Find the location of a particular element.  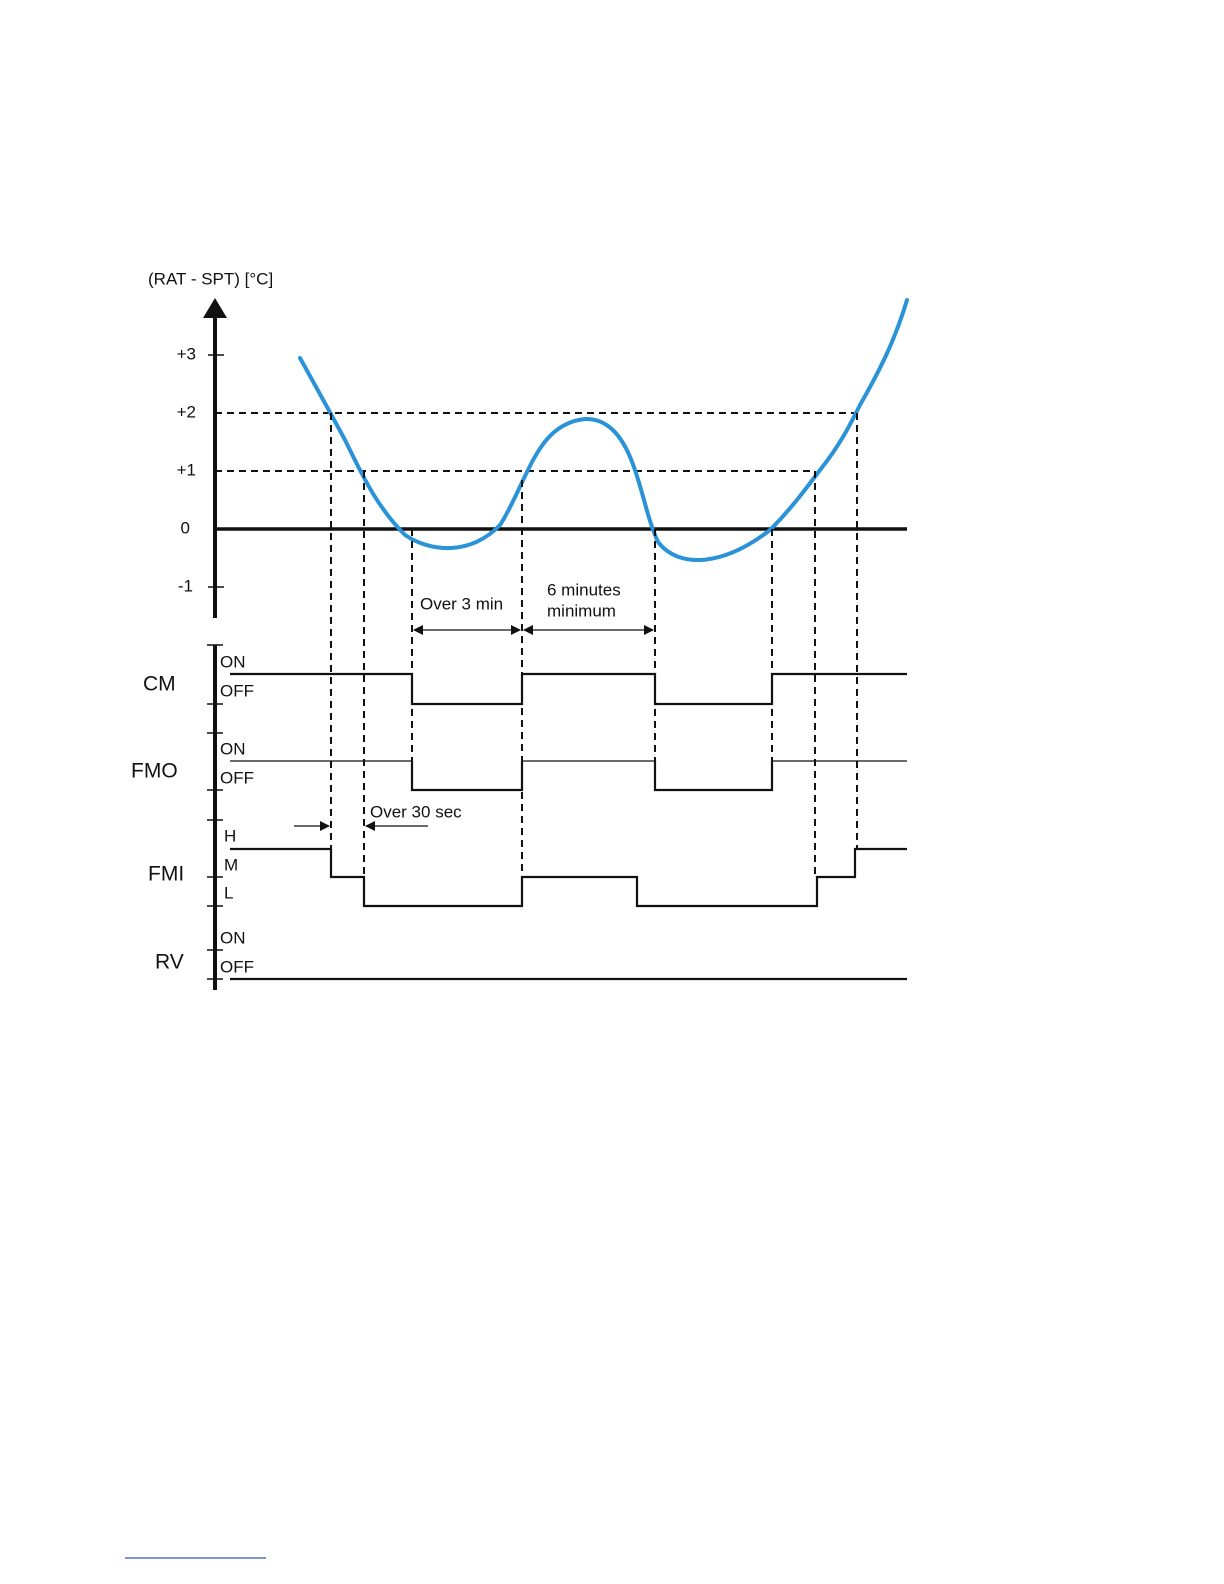

tick-label: +3 is located at coordinates (186, 353).